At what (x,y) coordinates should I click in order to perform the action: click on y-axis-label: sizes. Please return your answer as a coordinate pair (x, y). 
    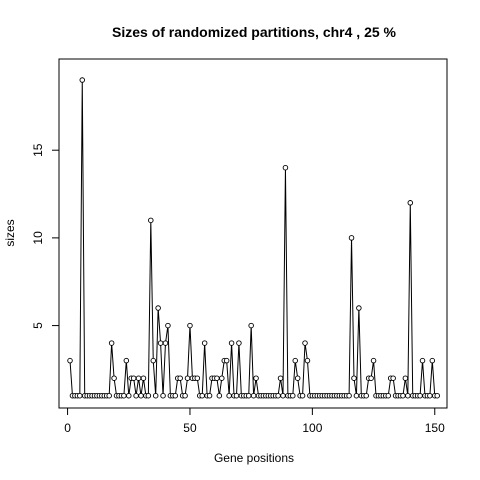
    Looking at the image, I should click on (10, 232).